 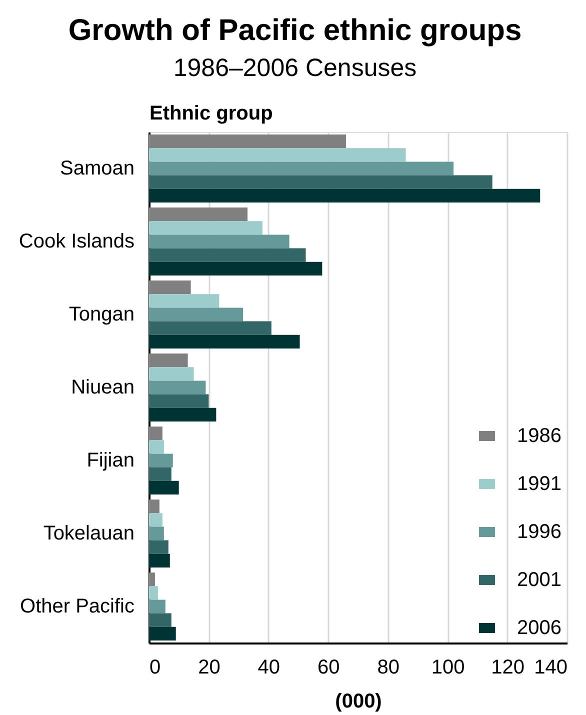 I want to click on y-axis-title: Ethnic group, so click(x=211, y=113).